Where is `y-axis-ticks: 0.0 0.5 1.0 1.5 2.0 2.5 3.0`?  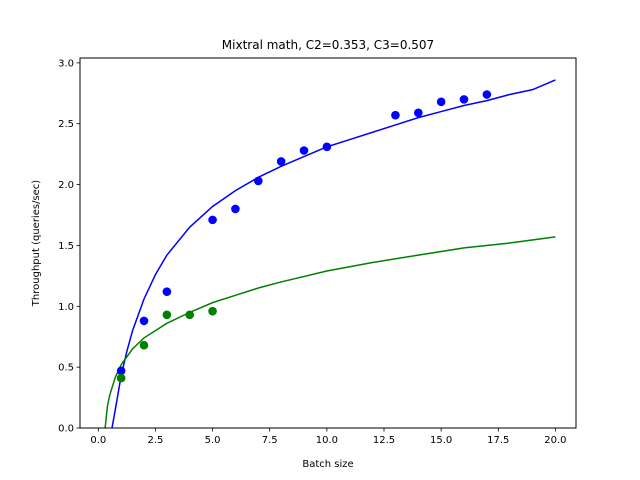 y-axis-ticks: 0.0 0.5 1.0 1.5 2.0 2.5 3.0 is located at coordinates (69, 246).